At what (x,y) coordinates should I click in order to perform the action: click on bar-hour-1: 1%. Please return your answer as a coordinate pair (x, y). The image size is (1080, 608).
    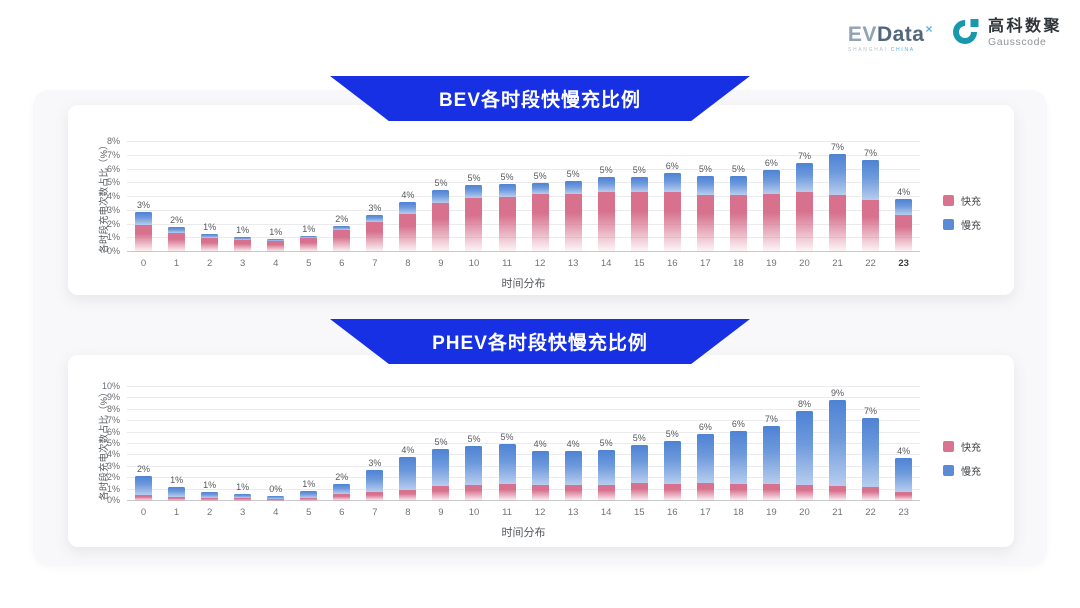
    Looking at the image, I should click on (176, 444).